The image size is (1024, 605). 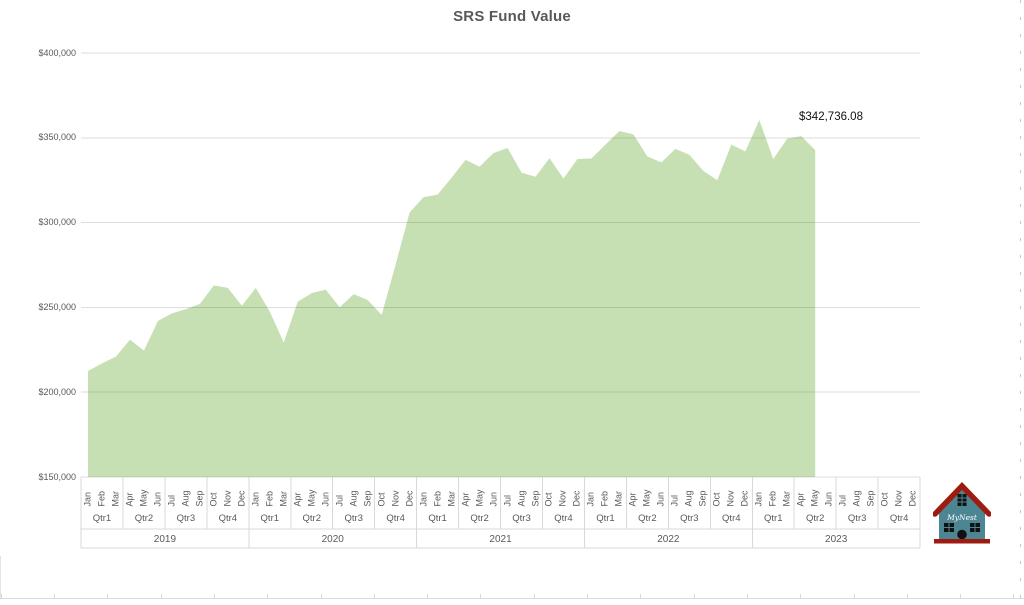 What do you see at coordinates (831, 117) in the screenshot?
I see `data-point-label: $342,736.08` at bounding box center [831, 117].